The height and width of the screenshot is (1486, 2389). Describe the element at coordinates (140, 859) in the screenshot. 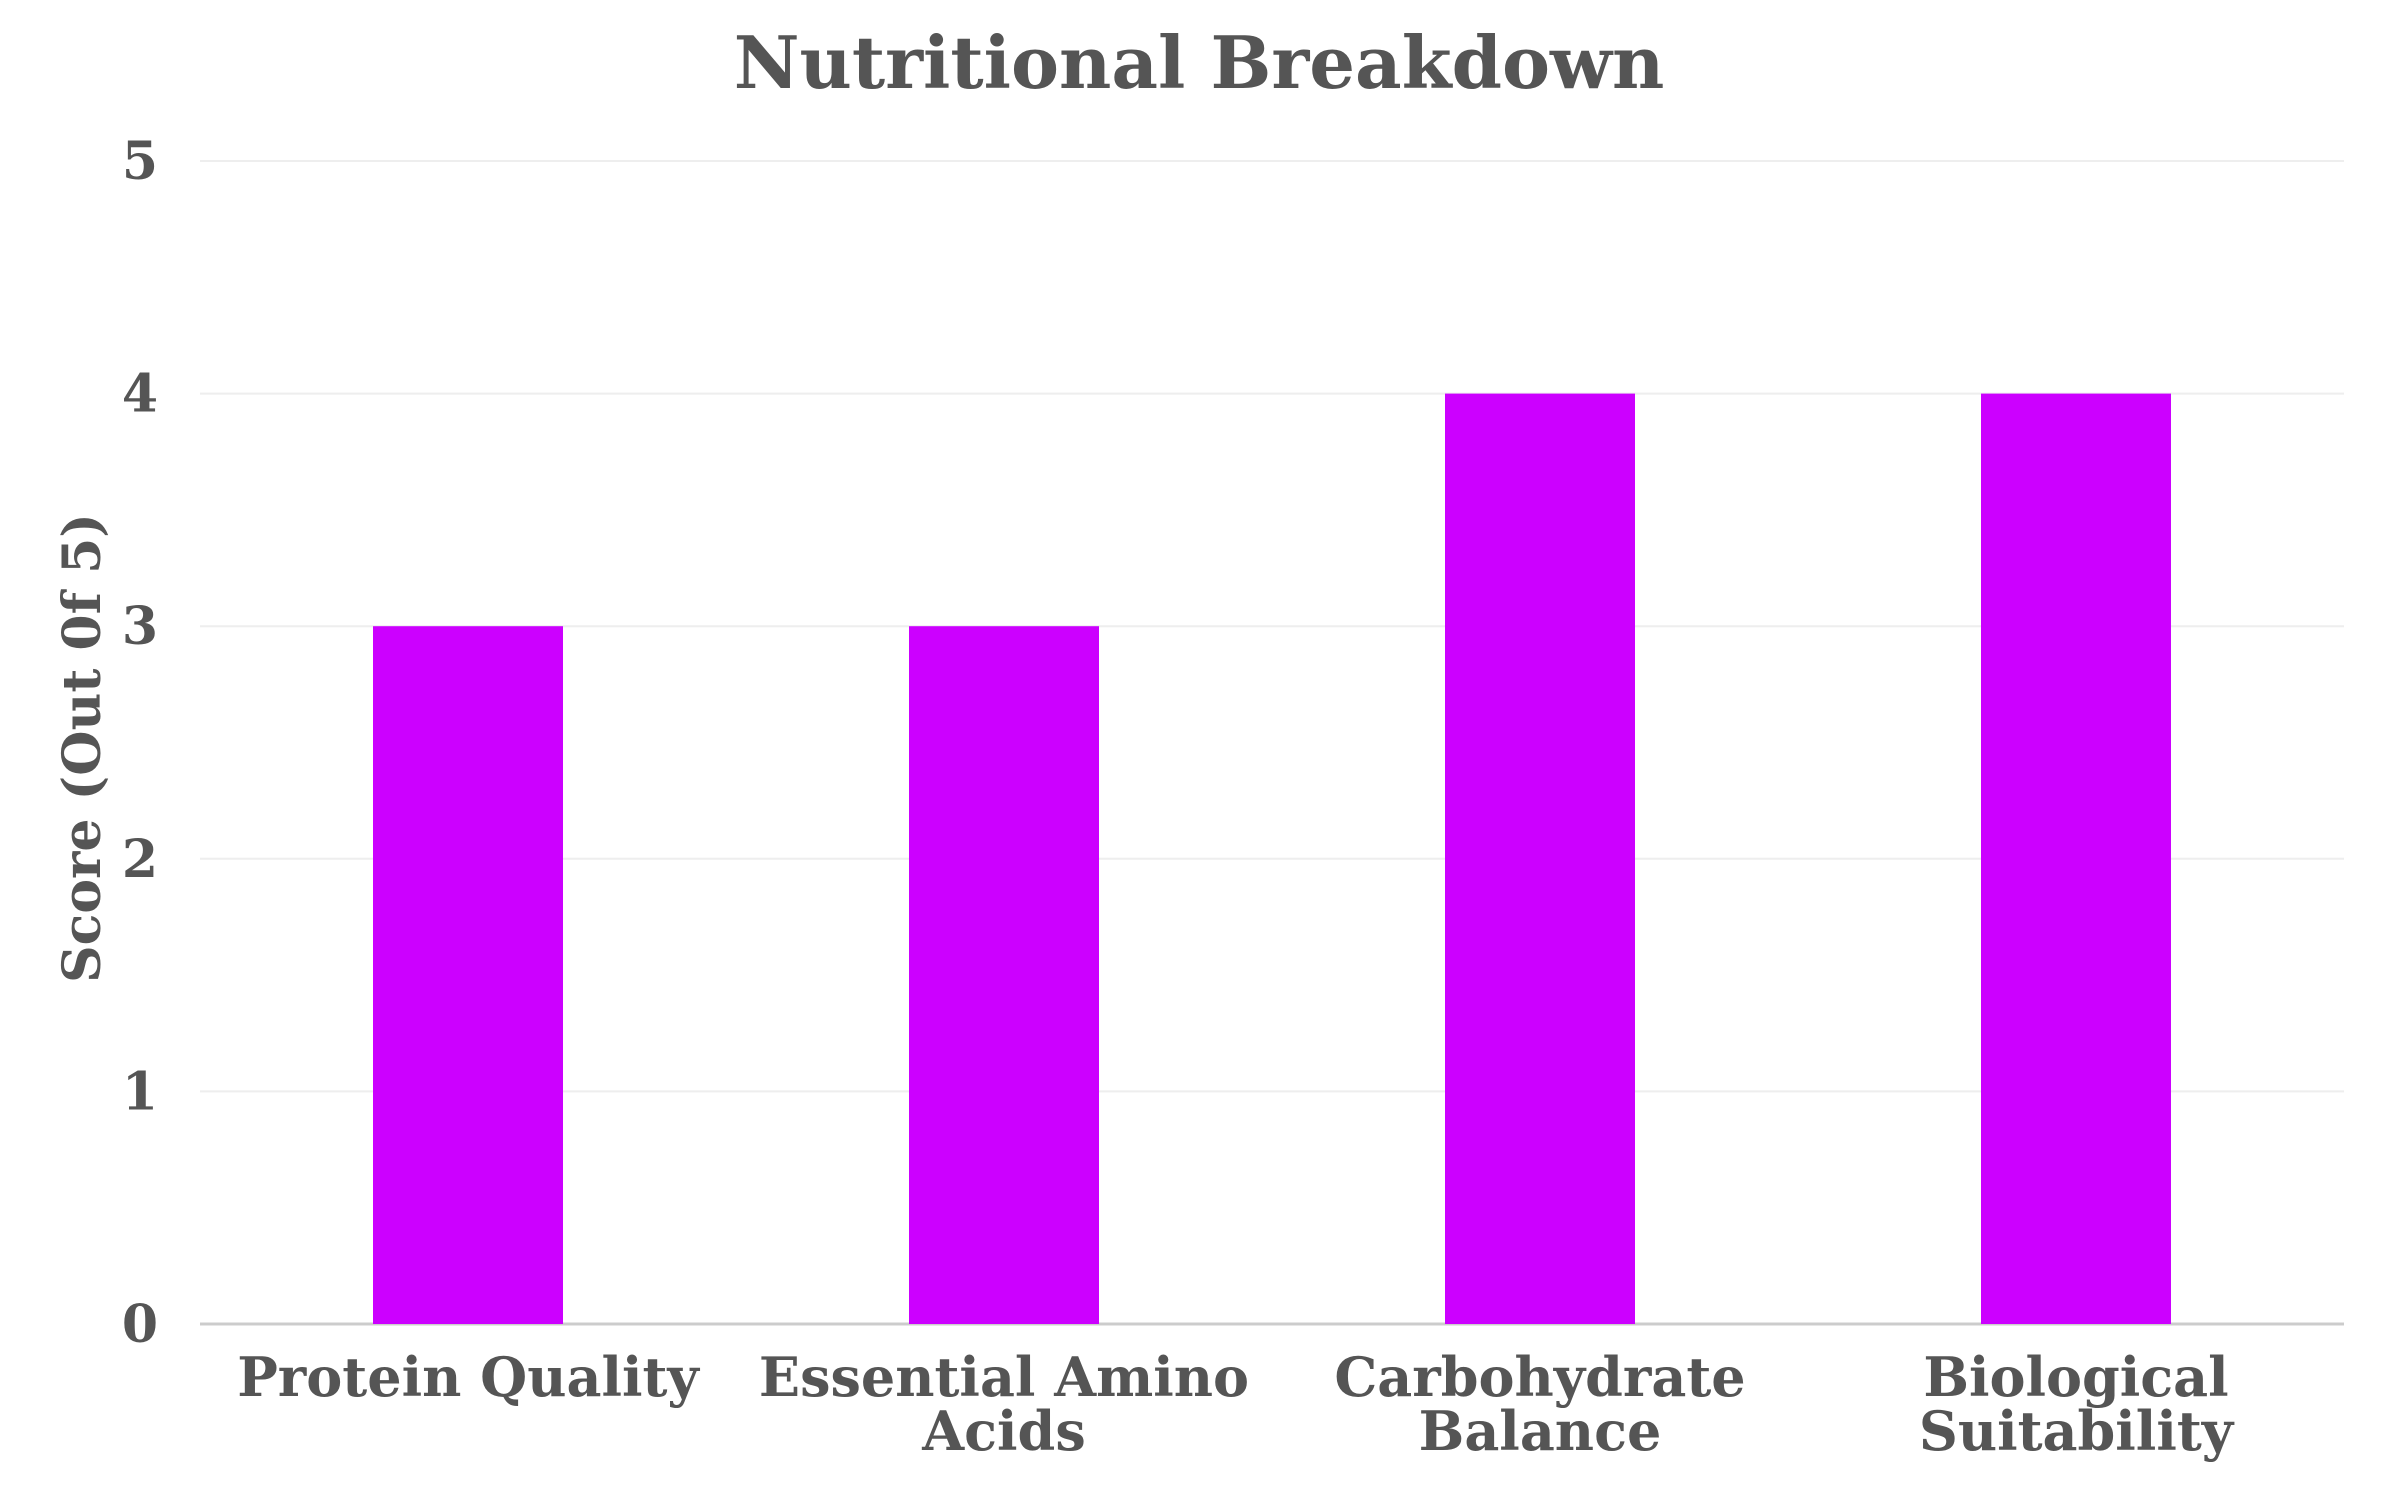

I see `y-tick-label: 2` at that location.